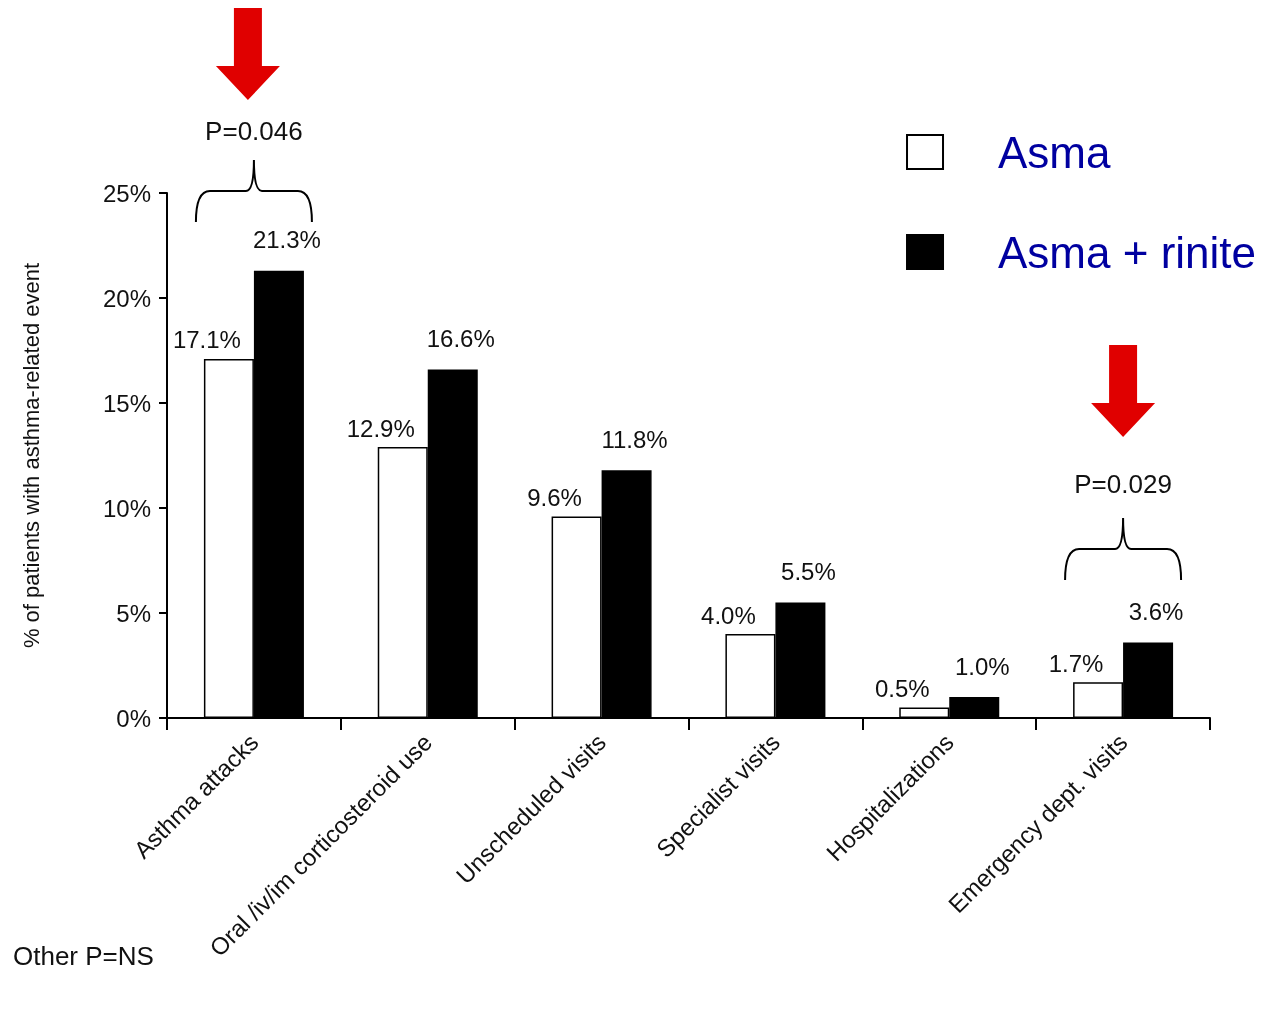 The width and height of the screenshot is (1266, 1012). What do you see at coordinates (554, 497) in the screenshot?
I see `data-label: 9.6%` at bounding box center [554, 497].